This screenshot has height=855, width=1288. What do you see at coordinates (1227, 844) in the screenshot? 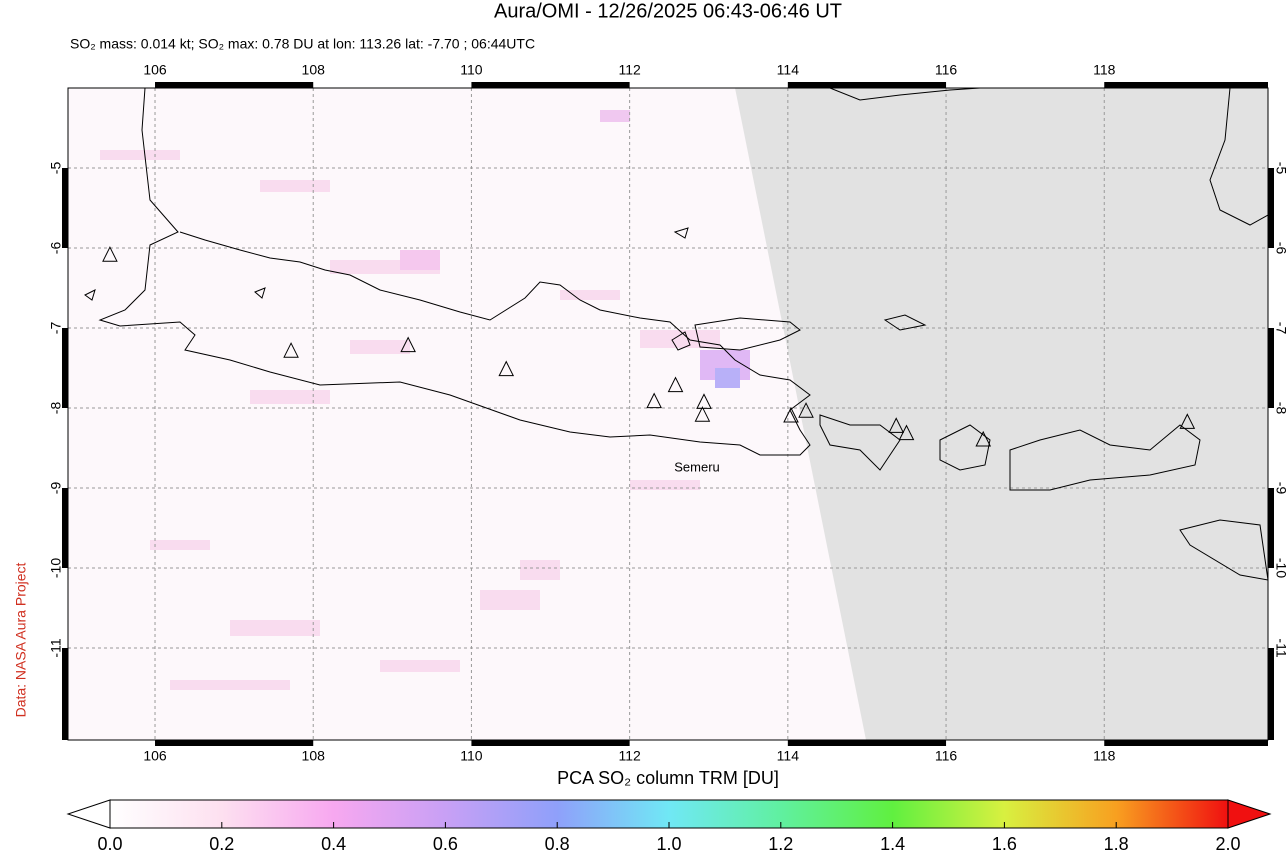
I see `colorbar-tick-label: 2.0` at bounding box center [1227, 844].